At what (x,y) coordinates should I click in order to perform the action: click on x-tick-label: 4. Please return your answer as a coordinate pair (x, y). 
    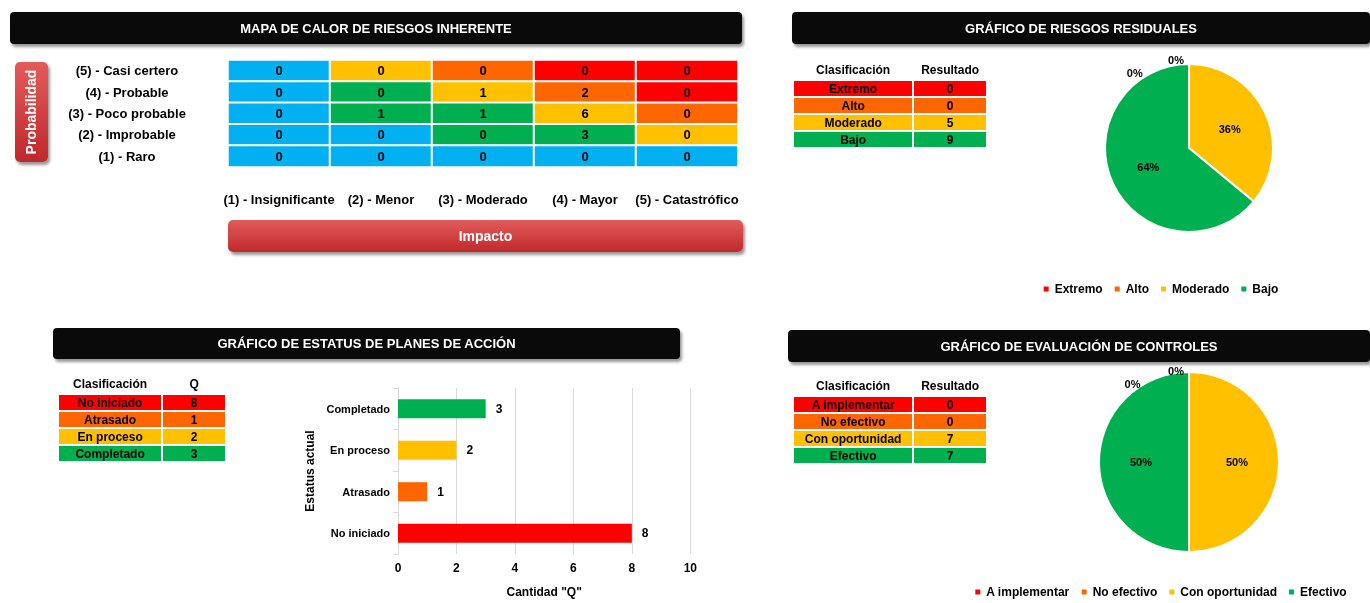
    Looking at the image, I should click on (515, 568).